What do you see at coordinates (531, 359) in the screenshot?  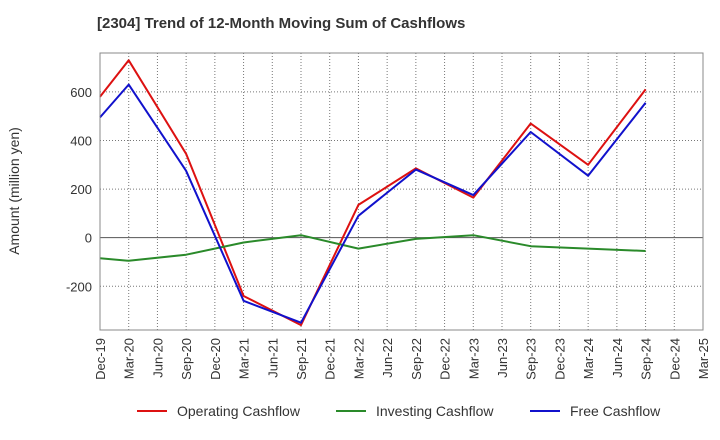 I see `x-tick-label: Sep-23` at bounding box center [531, 359].